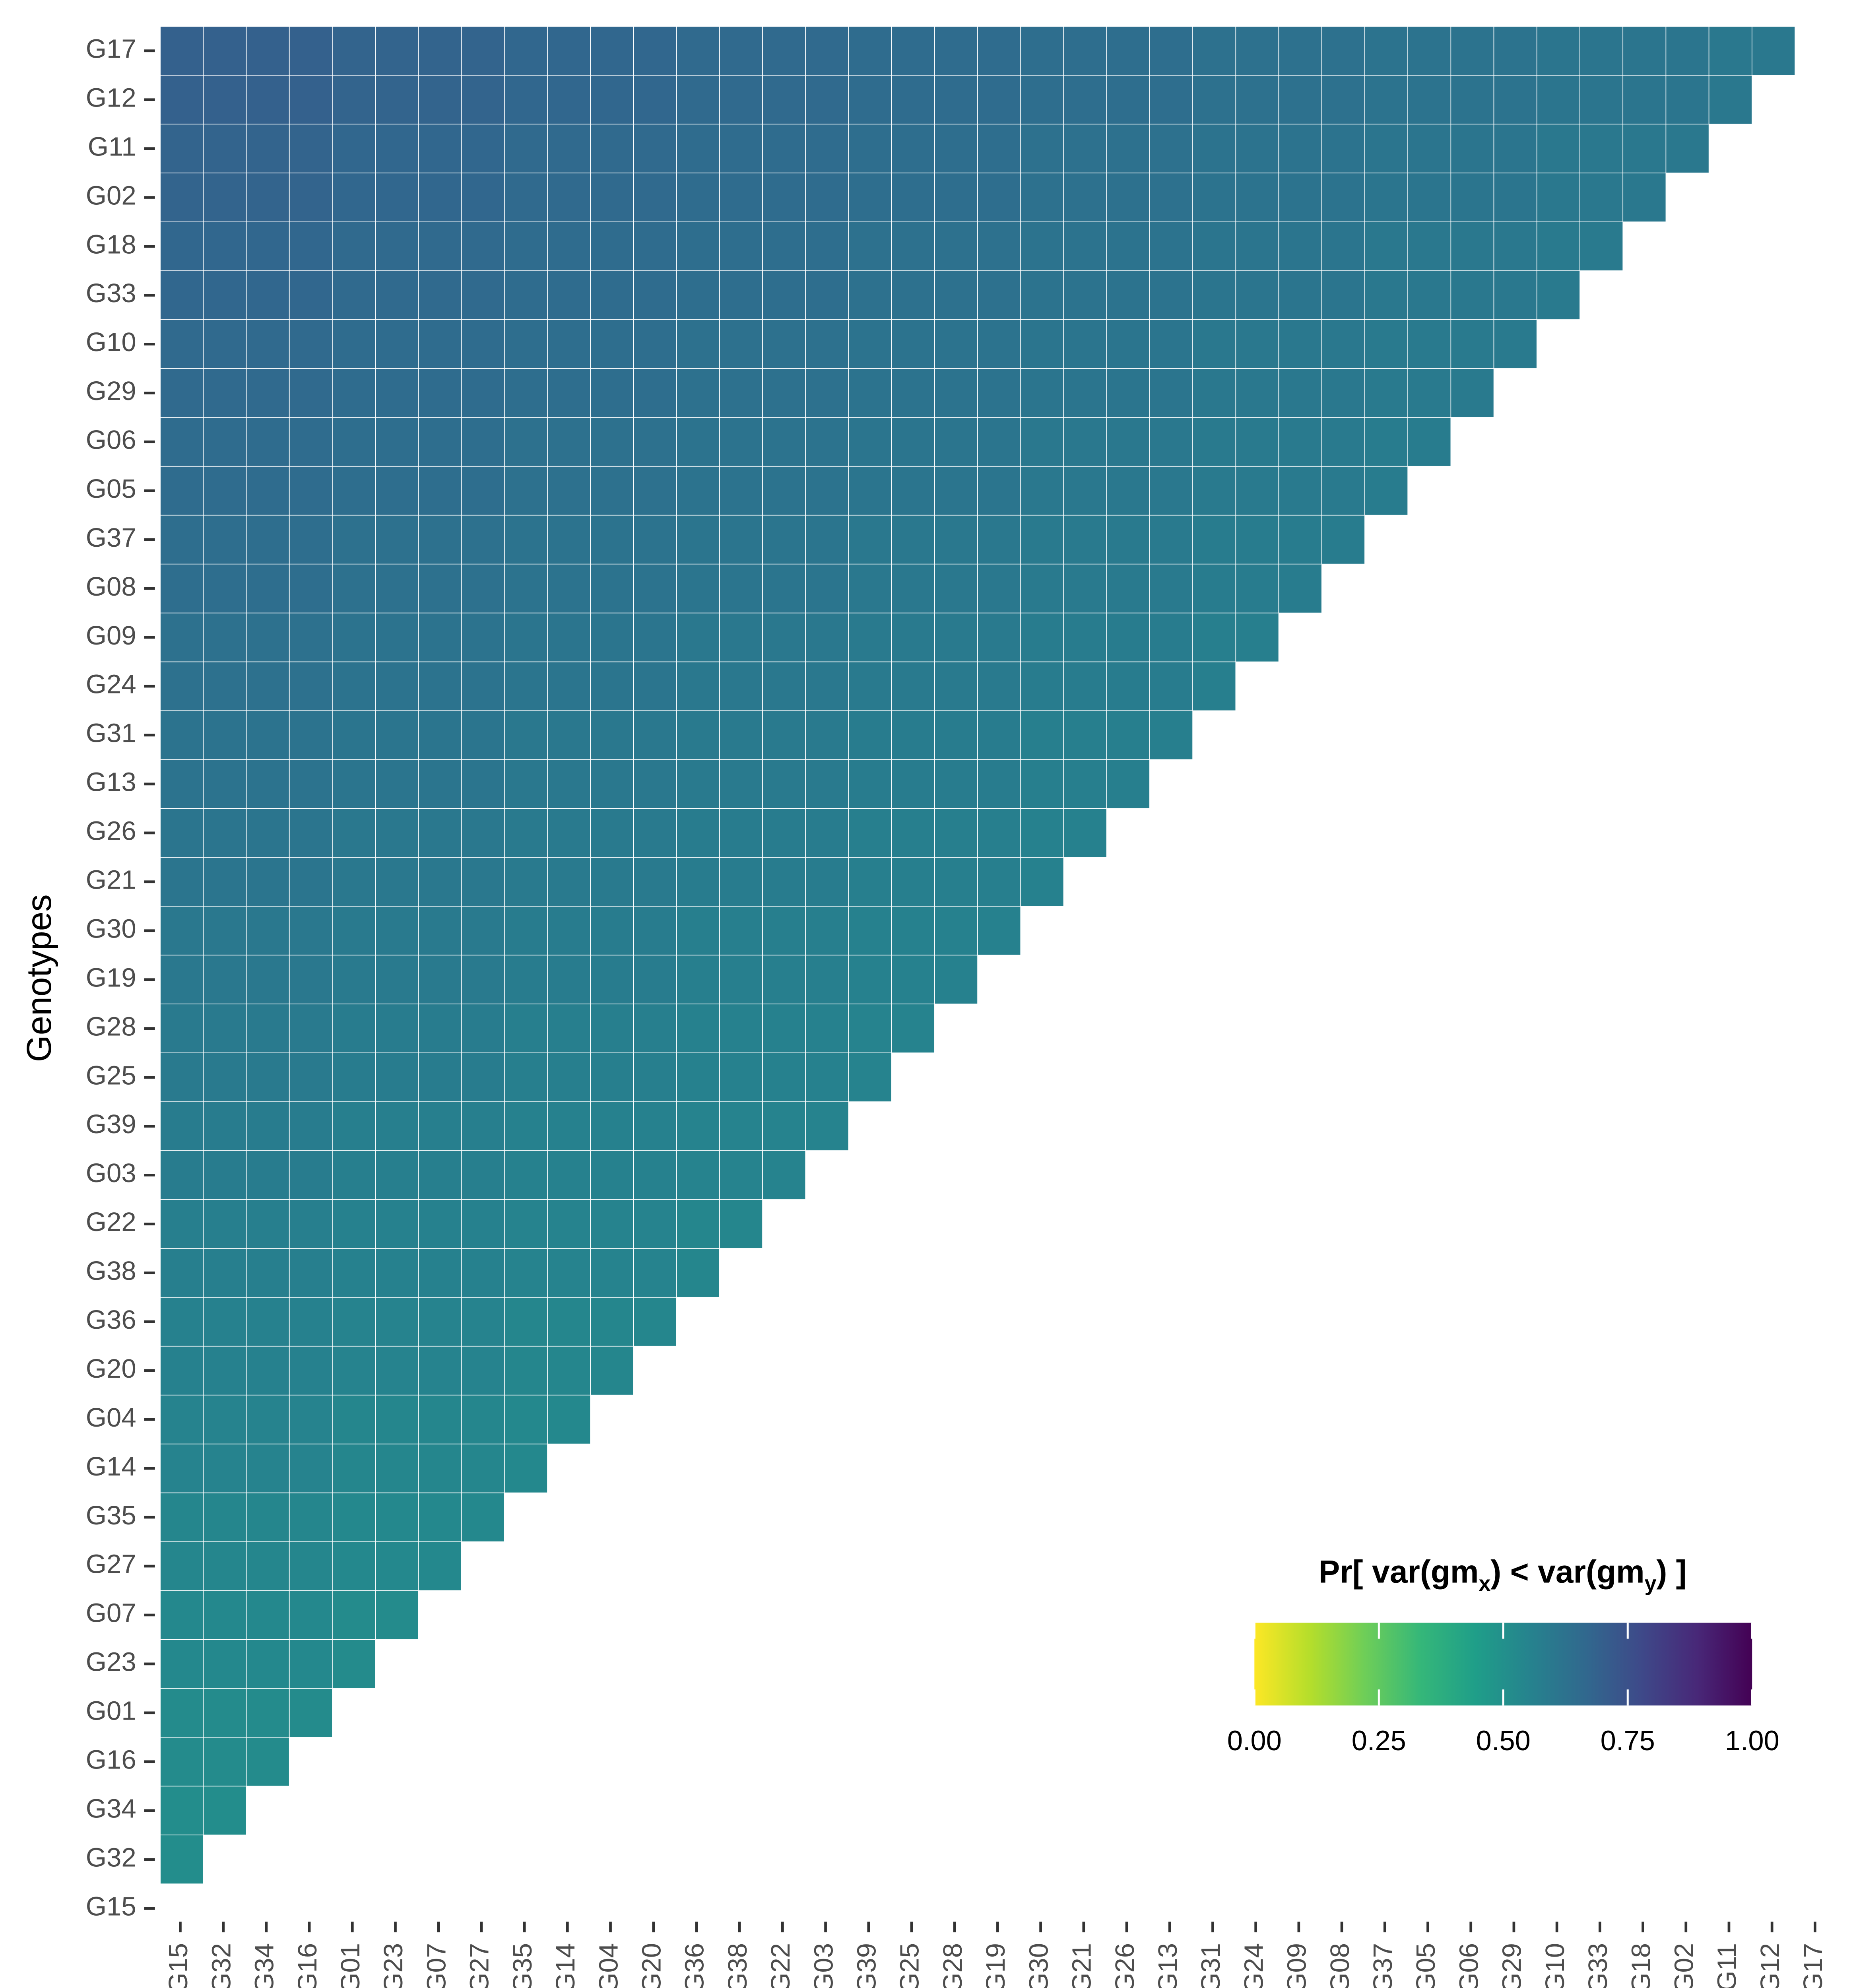  Describe the element at coordinates (111, 1418) in the screenshot. I see `y-tick-label: G04` at that location.